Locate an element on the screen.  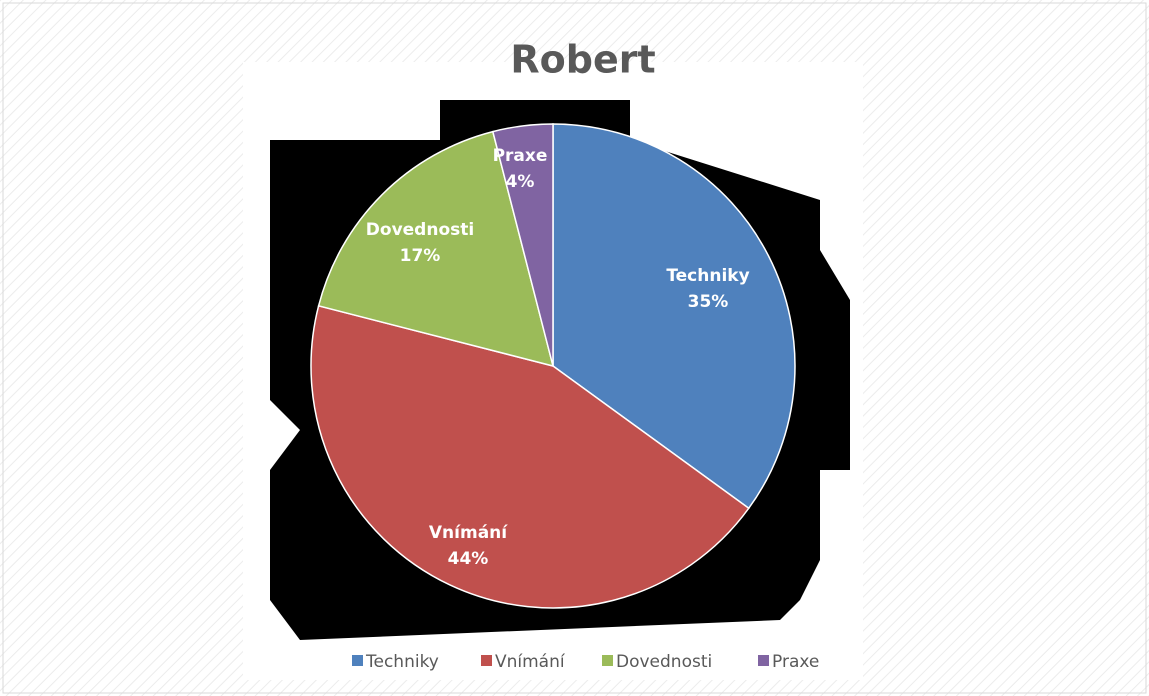
data-label: Vnímání 44% is located at coordinates (468, 546).